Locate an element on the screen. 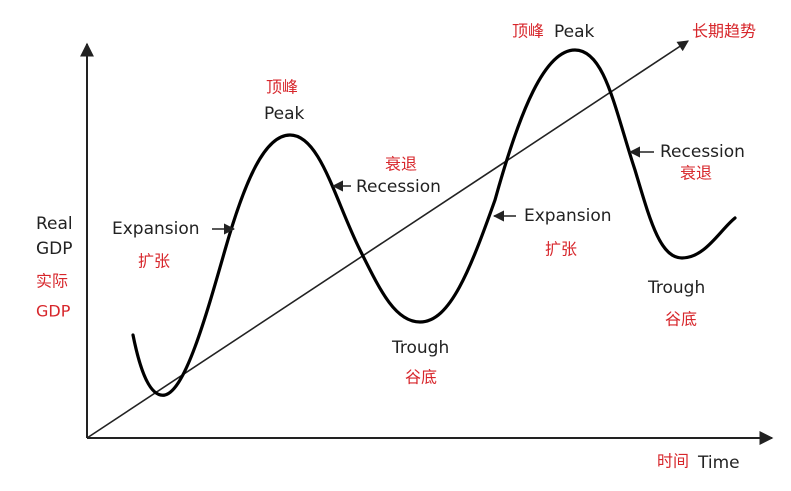 This screenshot has height=491, width=791. x-axis-label-zh: 时间 is located at coordinates (673, 461).